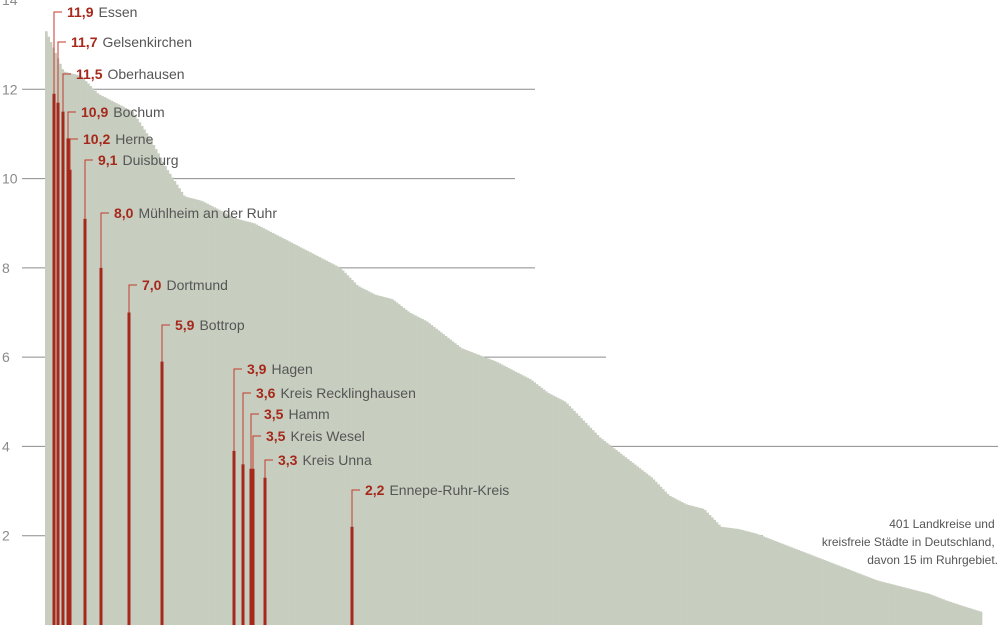 Image resolution: width=1000 pixels, height=625 pixels. Describe the element at coordinates (6, 268) in the screenshot. I see `y-tick-label: 8` at that location.